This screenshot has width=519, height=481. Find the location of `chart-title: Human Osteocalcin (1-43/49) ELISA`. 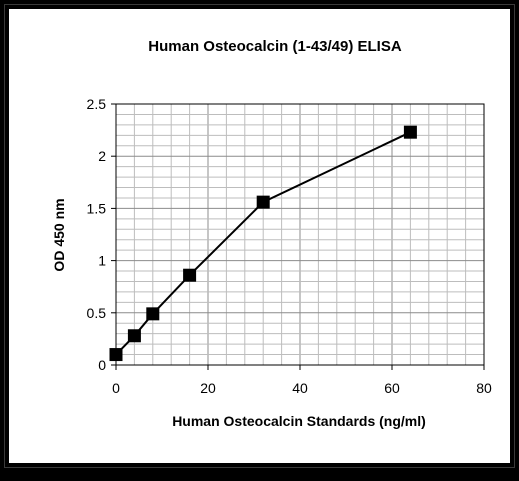

chart-title: Human Osteocalcin (1-43/49) ELISA is located at coordinates (275, 46).